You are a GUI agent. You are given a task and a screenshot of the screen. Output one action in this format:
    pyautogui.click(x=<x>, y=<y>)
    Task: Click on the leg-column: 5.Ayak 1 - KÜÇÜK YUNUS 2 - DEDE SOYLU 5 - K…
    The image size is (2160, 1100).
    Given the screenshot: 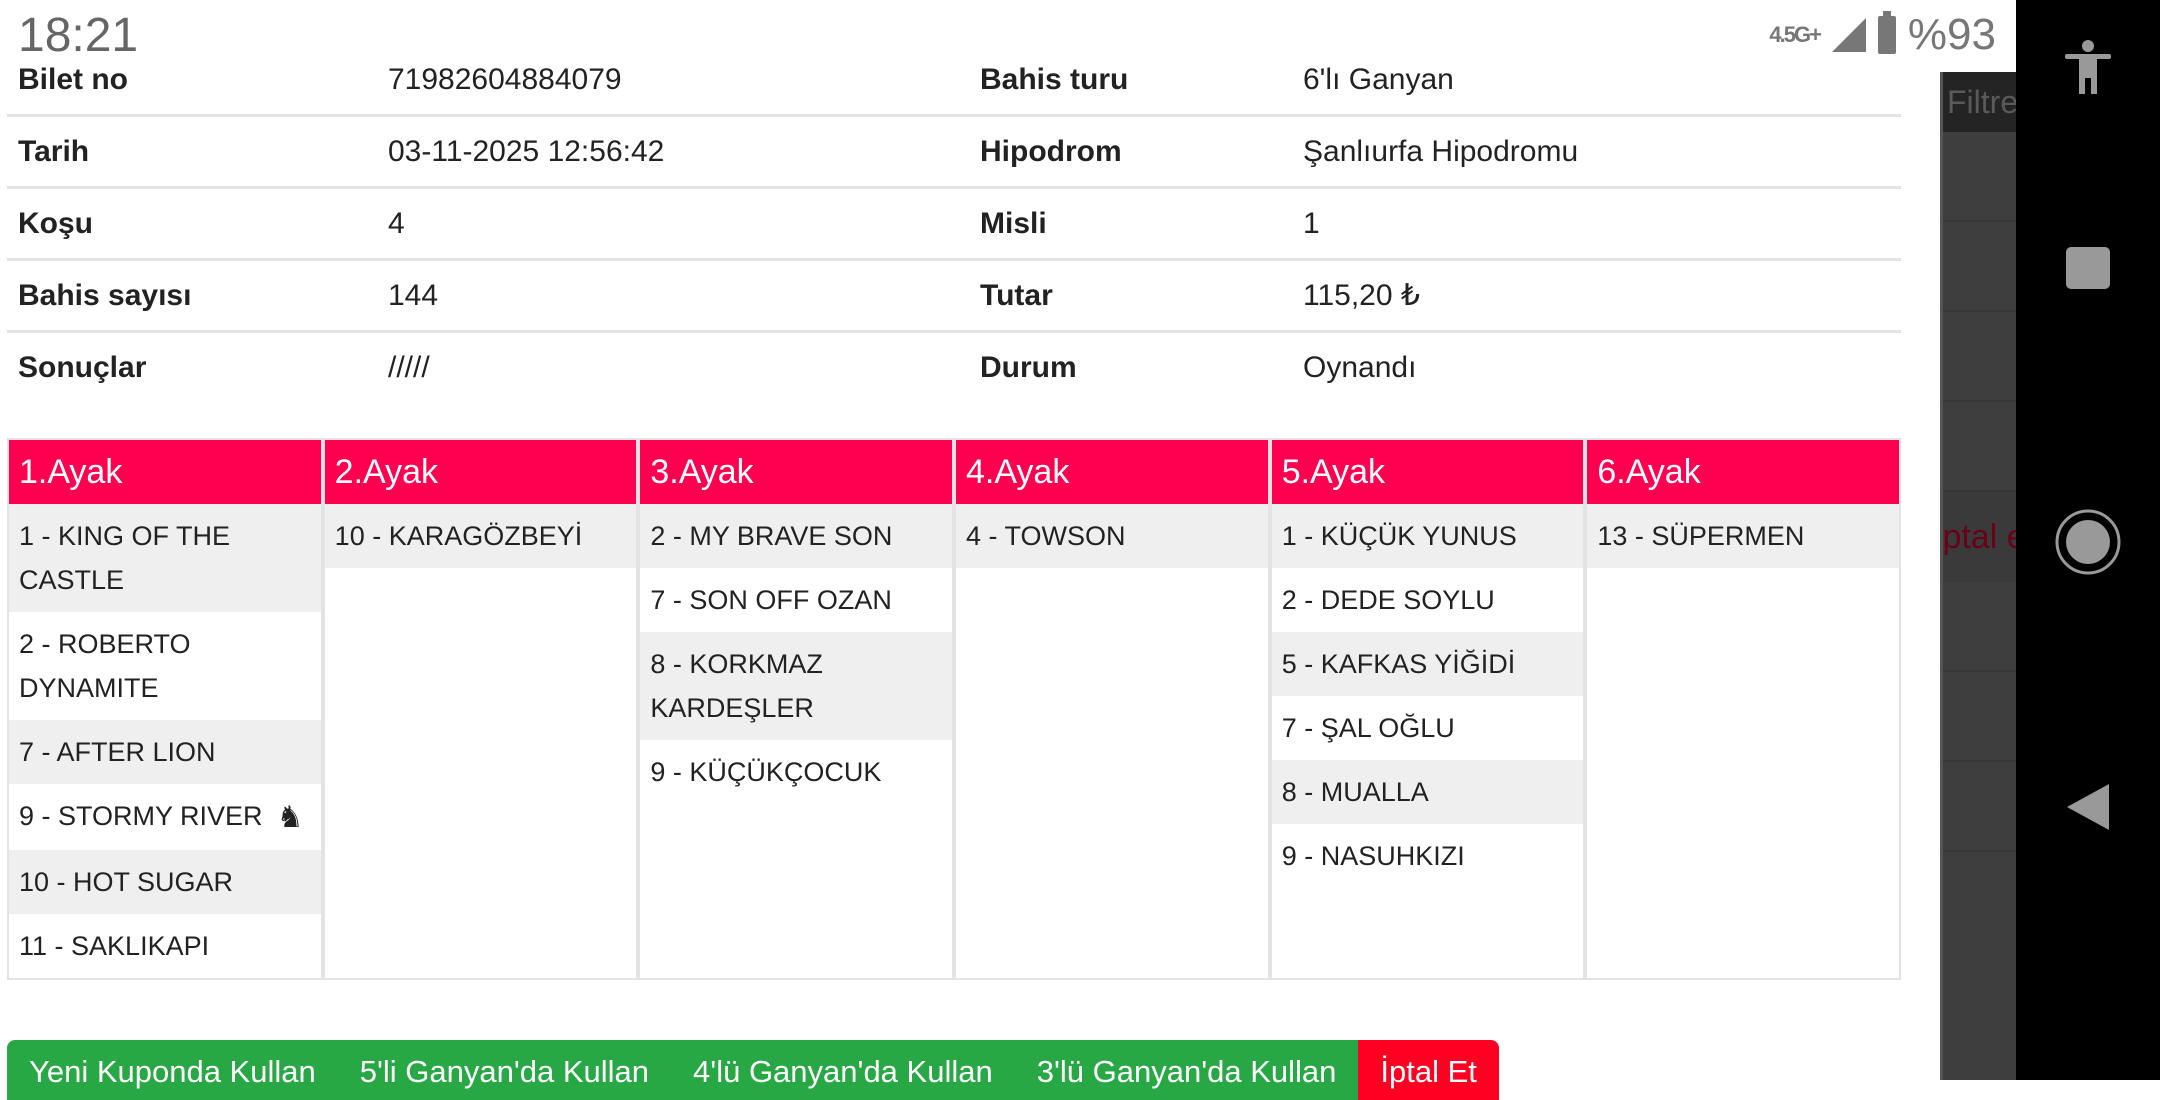 What is the action you would take?
    pyautogui.click(x=1427, y=709)
    